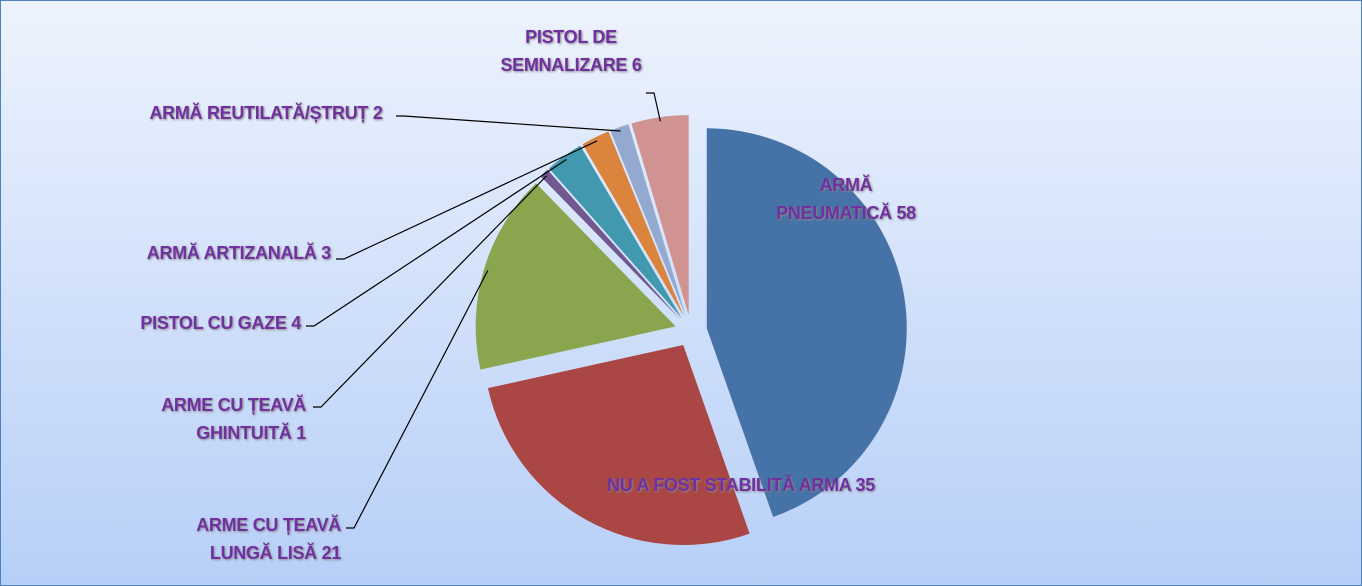  I want to click on data-label: PISTOL DE SEMNALIZARE 6, so click(571, 51).